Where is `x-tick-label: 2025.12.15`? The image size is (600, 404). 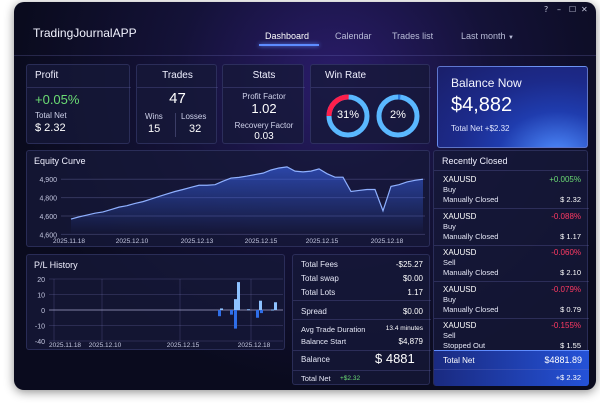 x-tick-label: 2025.12.15 is located at coordinates (183, 345).